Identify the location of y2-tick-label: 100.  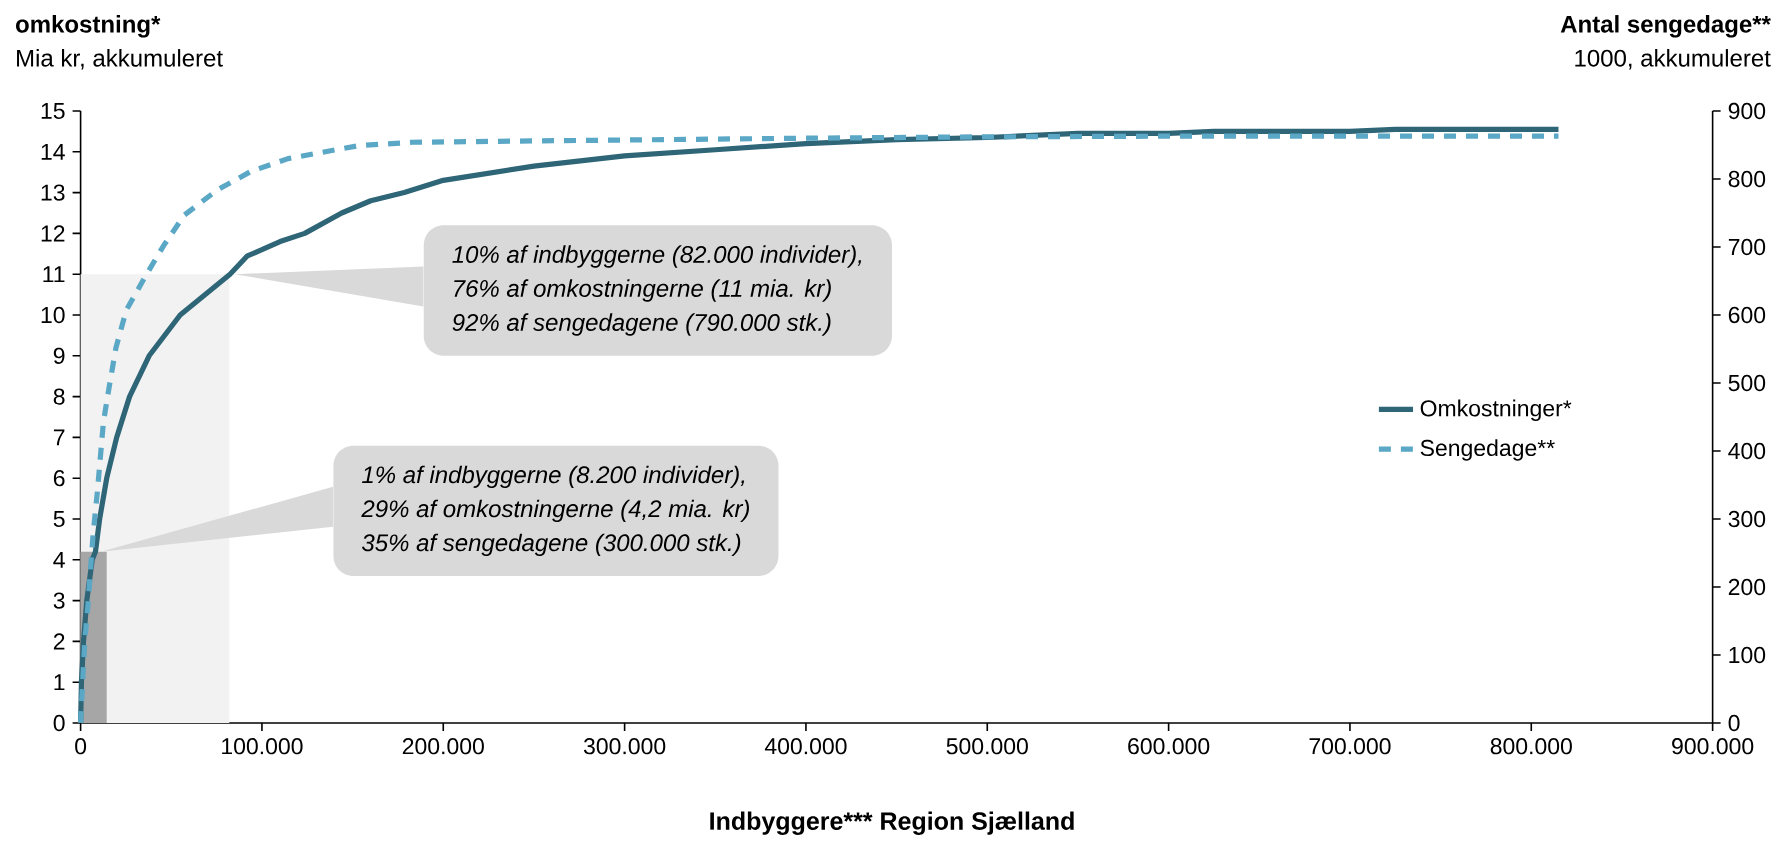
(1747, 655).